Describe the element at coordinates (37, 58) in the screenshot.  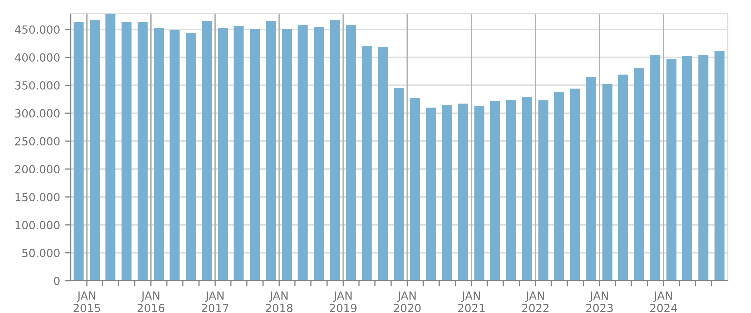
I see `y-tick-label: 400.000` at that location.